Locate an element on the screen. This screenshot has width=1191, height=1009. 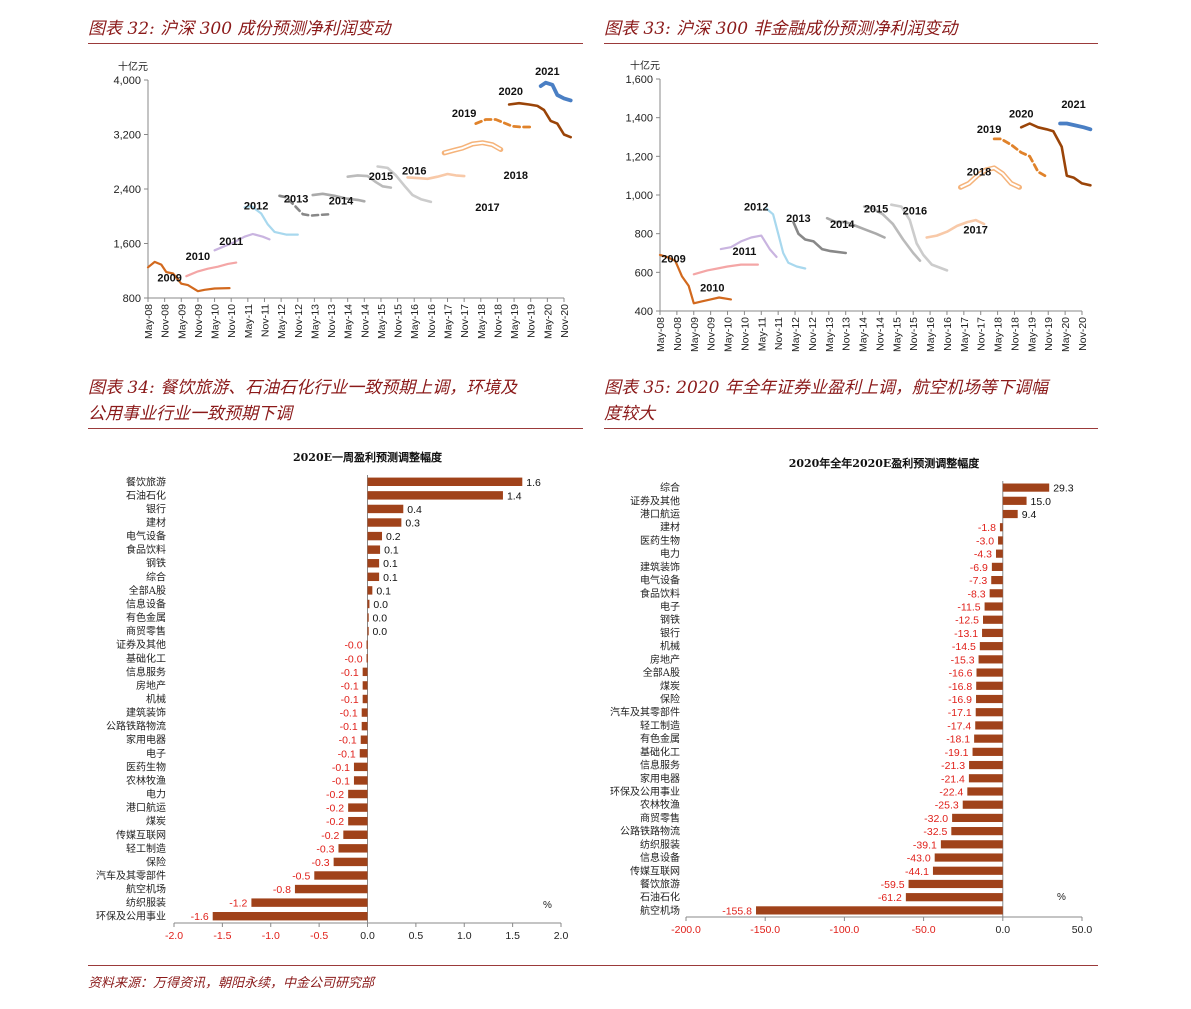
c32-xtick-label: May-11 is located at coordinates (249, 321).